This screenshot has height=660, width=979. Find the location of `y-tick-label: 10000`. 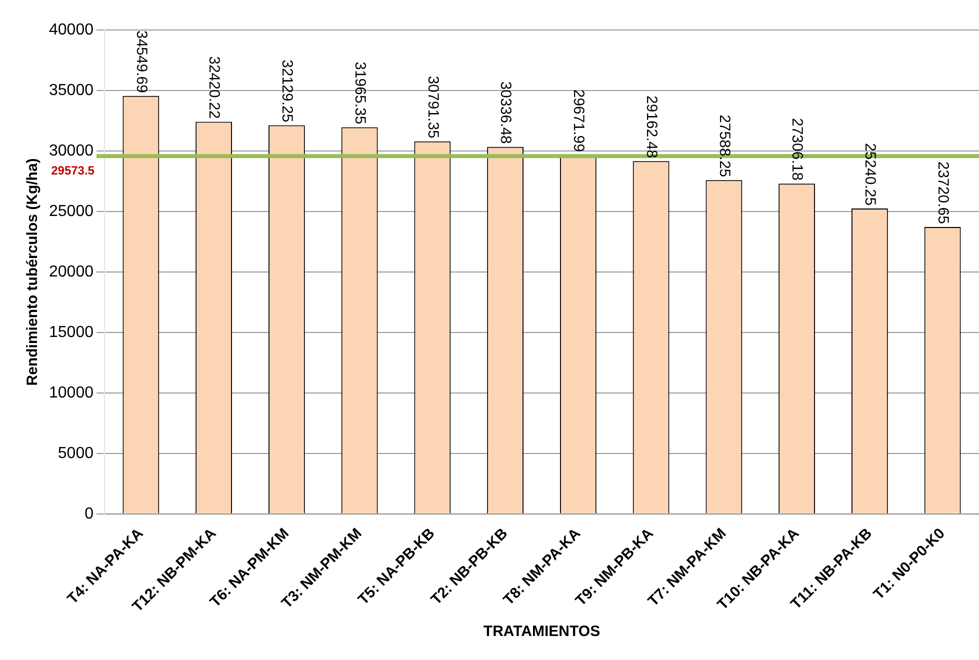

y-tick-label: 10000 is located at coordinates (71, 393).